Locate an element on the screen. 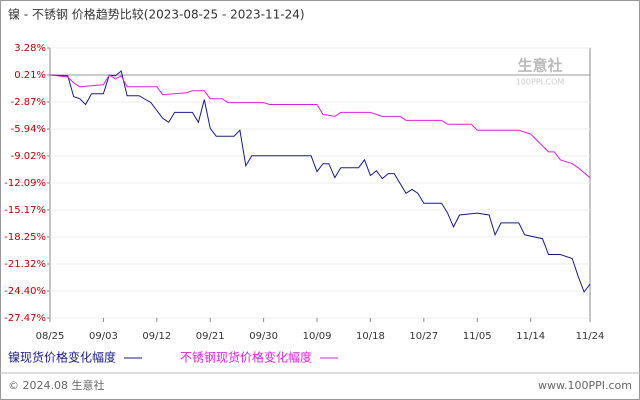  x-tick-label: 10/18 is located at coordinates (370, 336).